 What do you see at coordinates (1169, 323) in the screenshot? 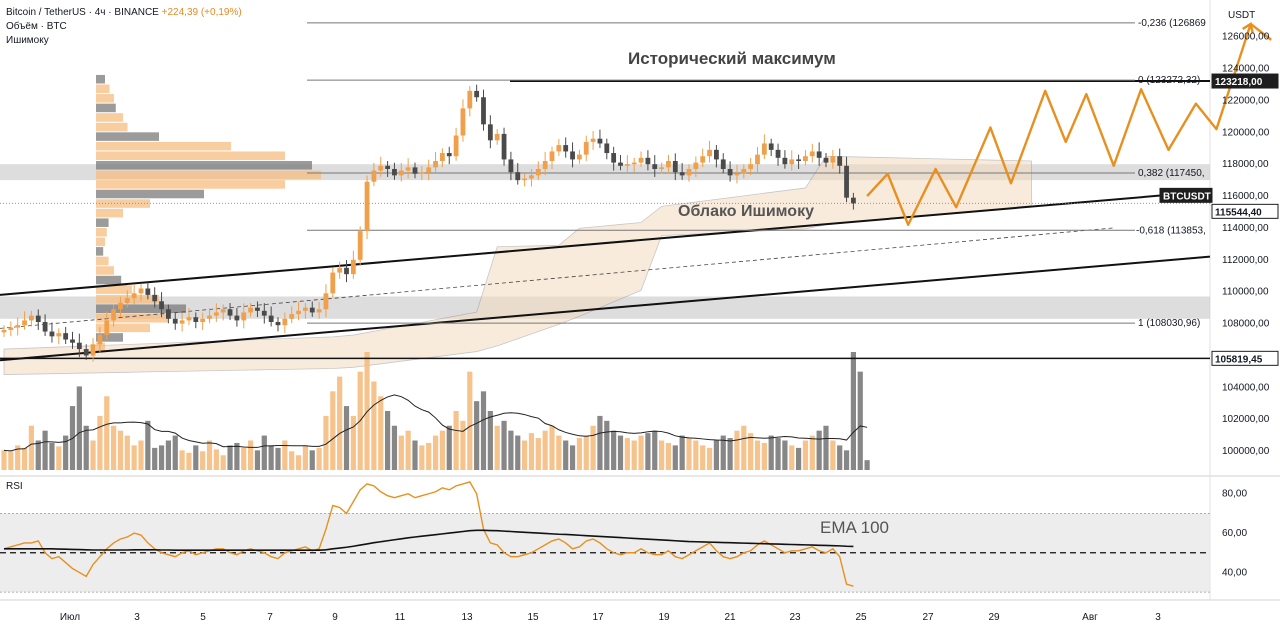
I see `fib-label: 1 (108030,96)` at bounding box center [1169, 323].